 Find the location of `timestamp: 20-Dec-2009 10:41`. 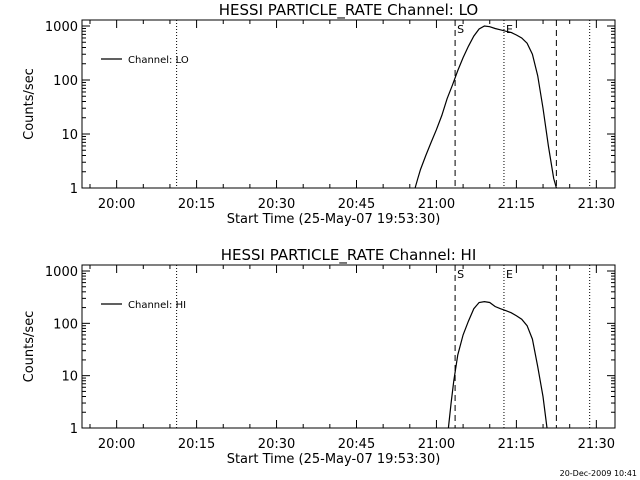

timestamp: 20-Dec-2009 10:41 is located at coordinates (598, 473).